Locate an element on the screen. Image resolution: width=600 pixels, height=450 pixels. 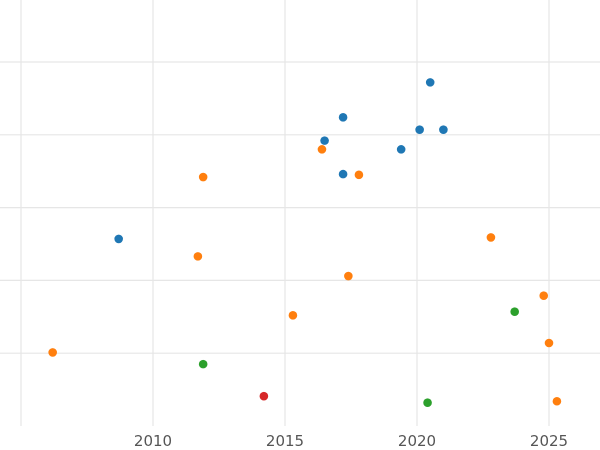
x-tick-labels: 2010 2015 2020 2025 is located at coordinates (351, 441).